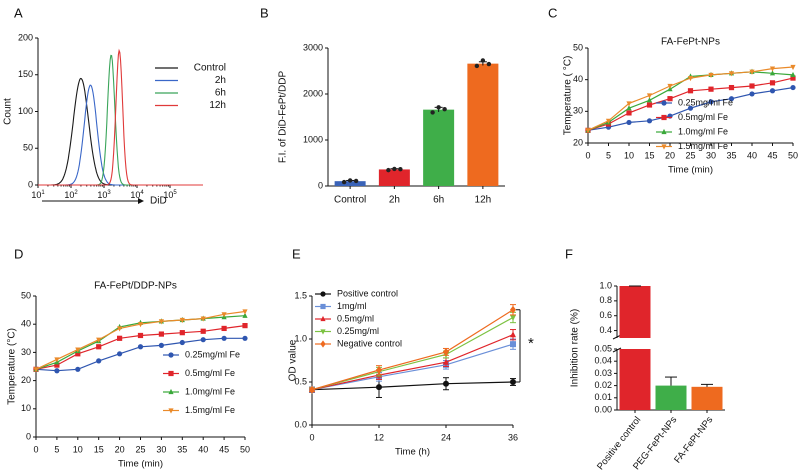 The height and width of the screenshot is (475, 800). What do you see at coordinates (664, 117) in the screenshot?
I see `legend-marker-0-5mg-ml-fe` at bounding box center [664, 117].